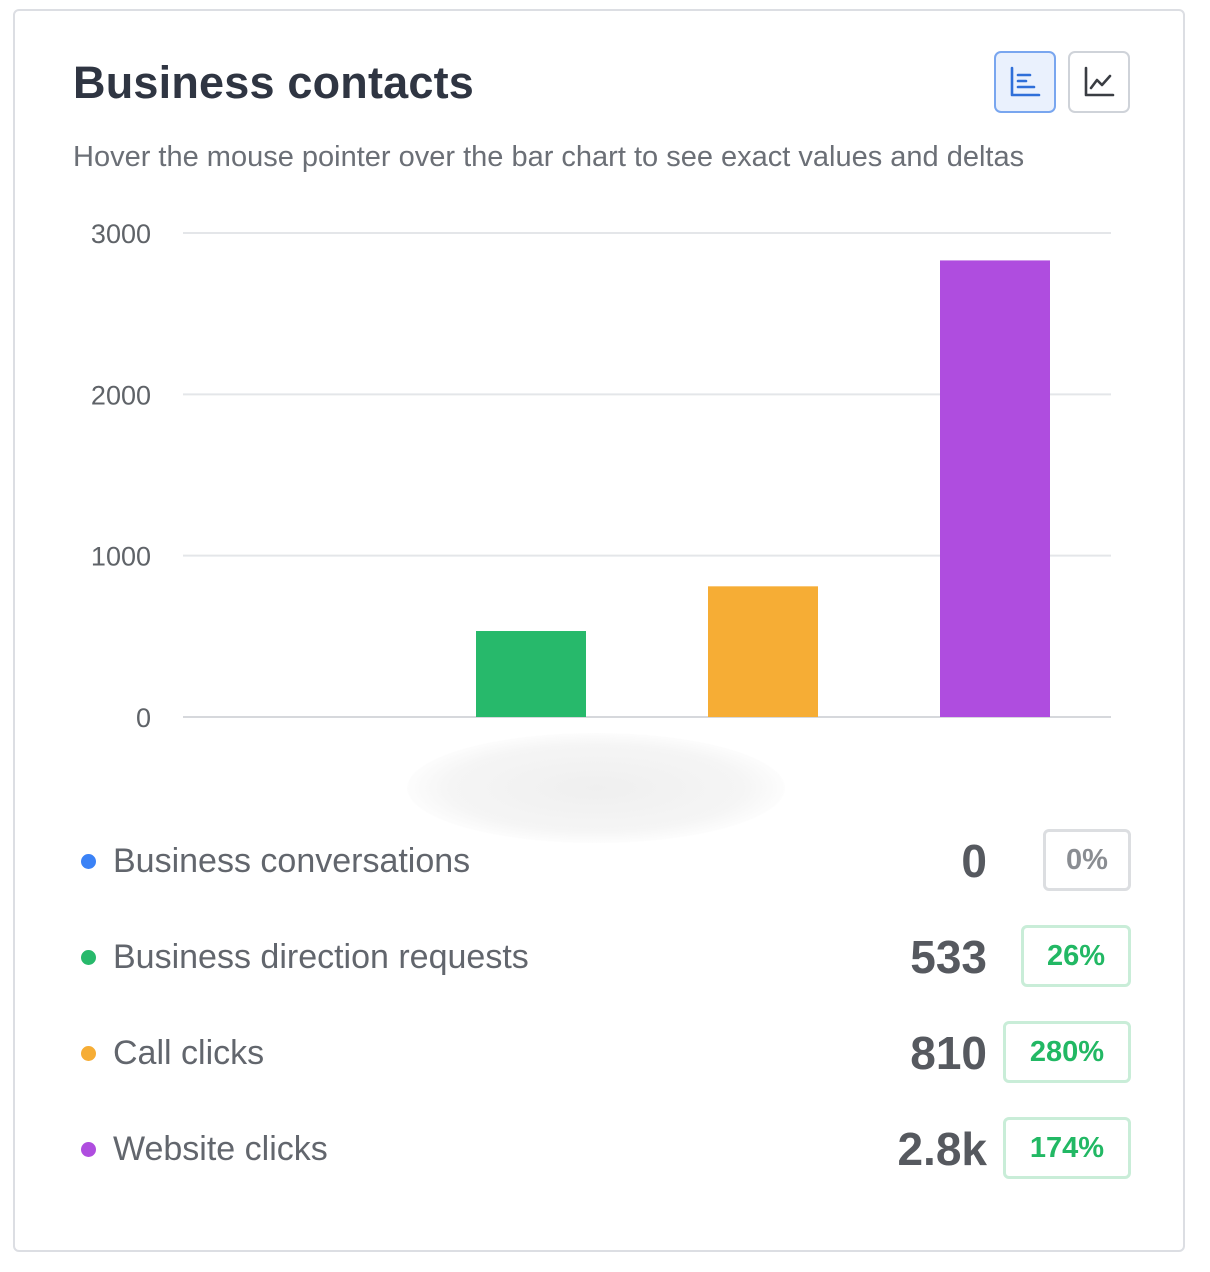  I want to click on legend-label: Business direction requests, so click(321, 957).